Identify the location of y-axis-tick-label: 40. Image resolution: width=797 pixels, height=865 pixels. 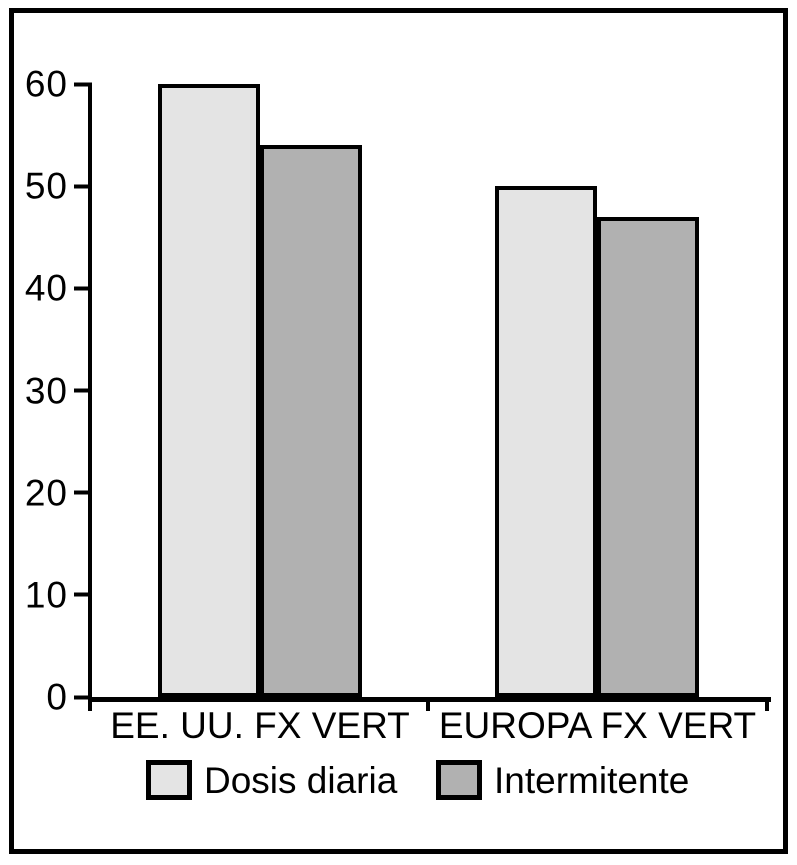
(46, 288).